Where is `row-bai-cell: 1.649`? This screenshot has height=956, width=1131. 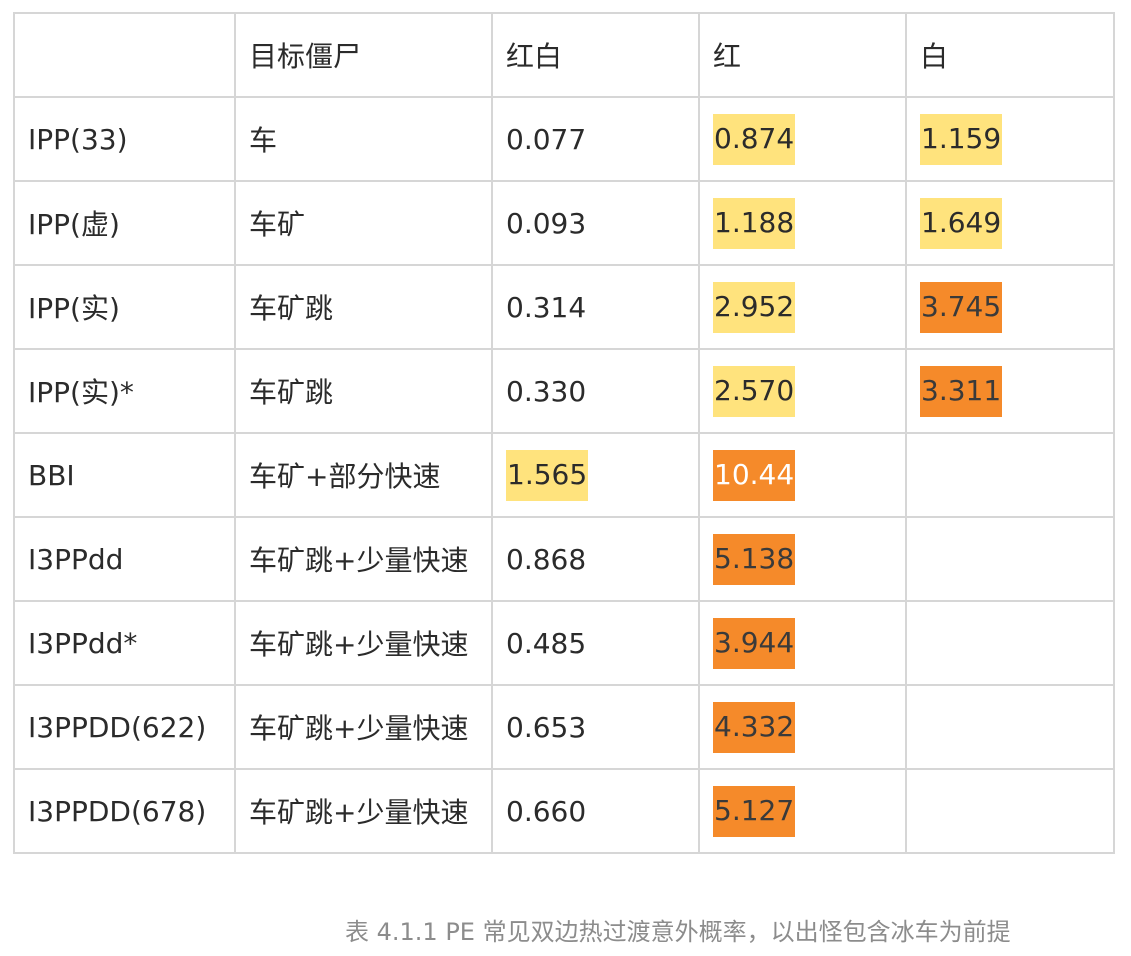
row-bai-cell: 1.649 is located at coordinates (1010, 223).